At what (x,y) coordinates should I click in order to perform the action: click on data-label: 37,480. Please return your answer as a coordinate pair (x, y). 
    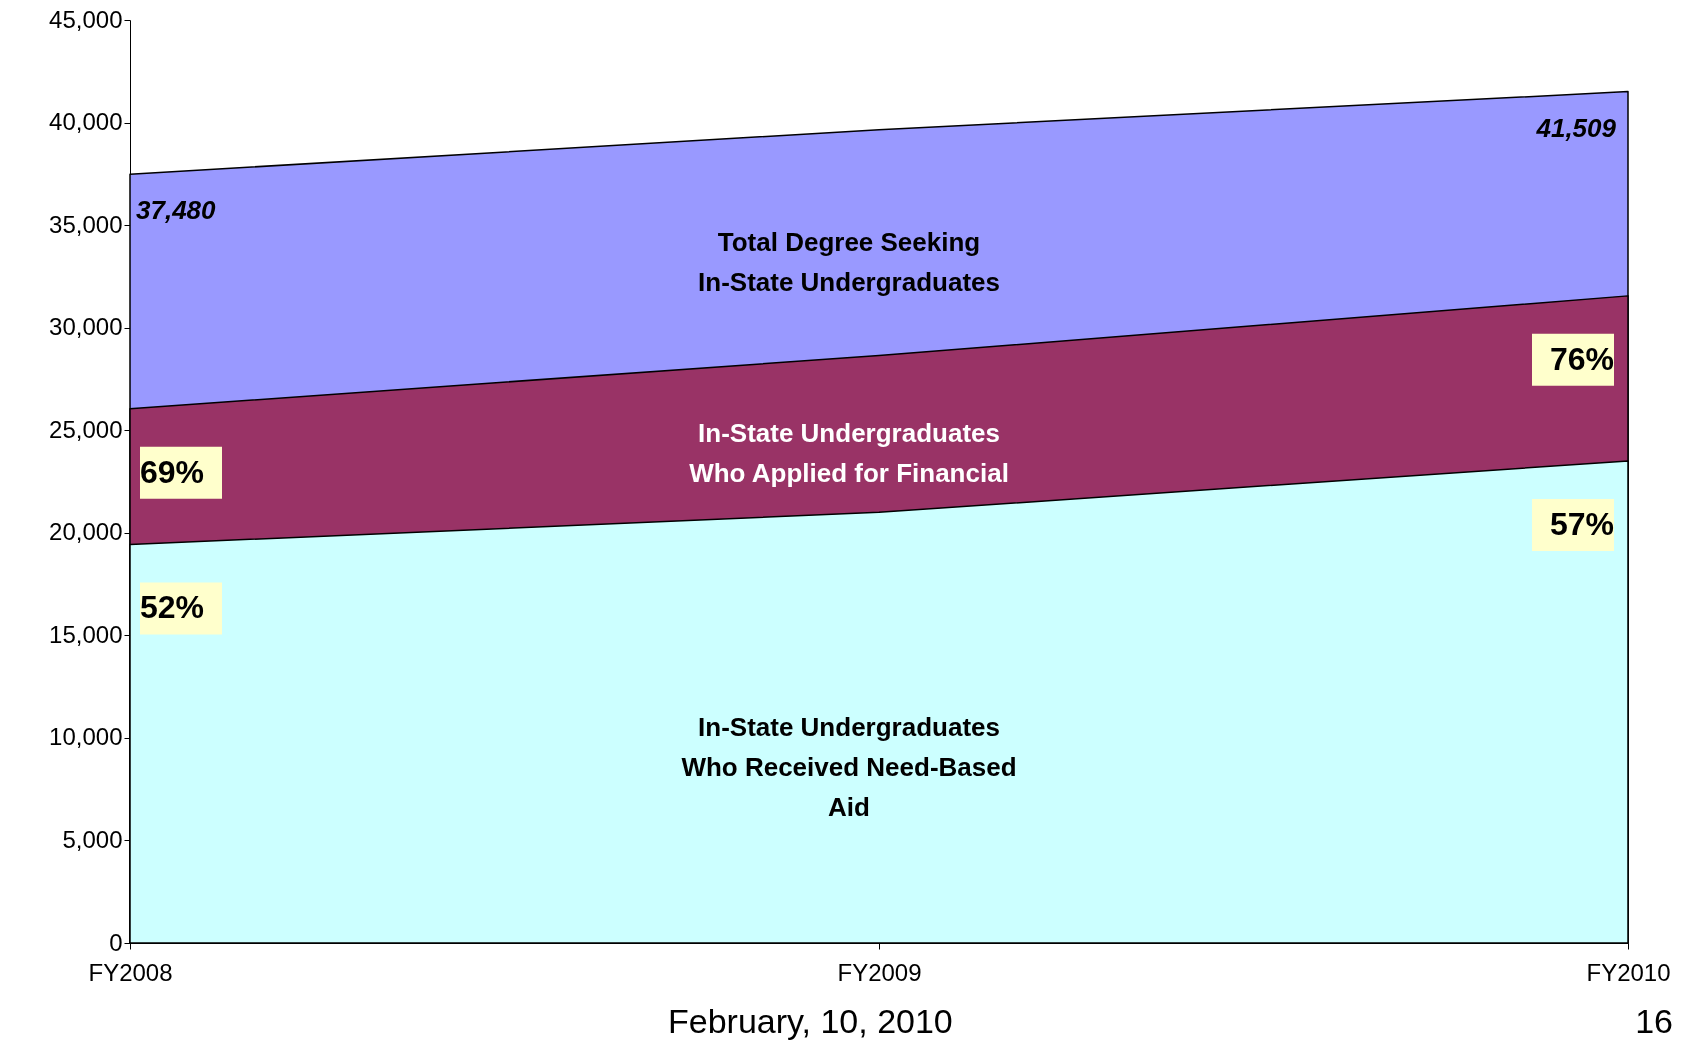
    Looking at the image, I should click on (176, 210).